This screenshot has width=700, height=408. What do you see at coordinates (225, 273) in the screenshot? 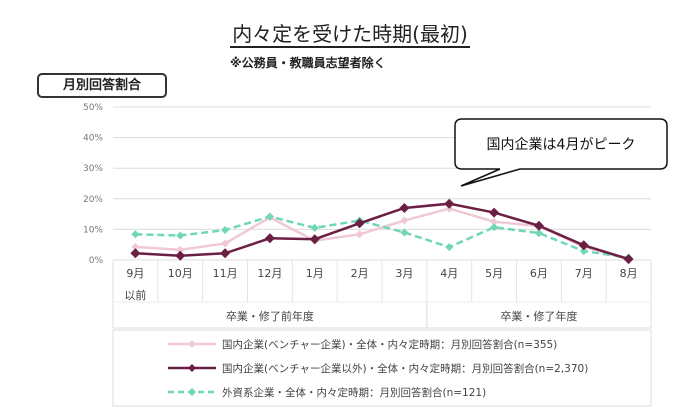
I see `x-tick-label: 11月` at bounding box center [225, 273].